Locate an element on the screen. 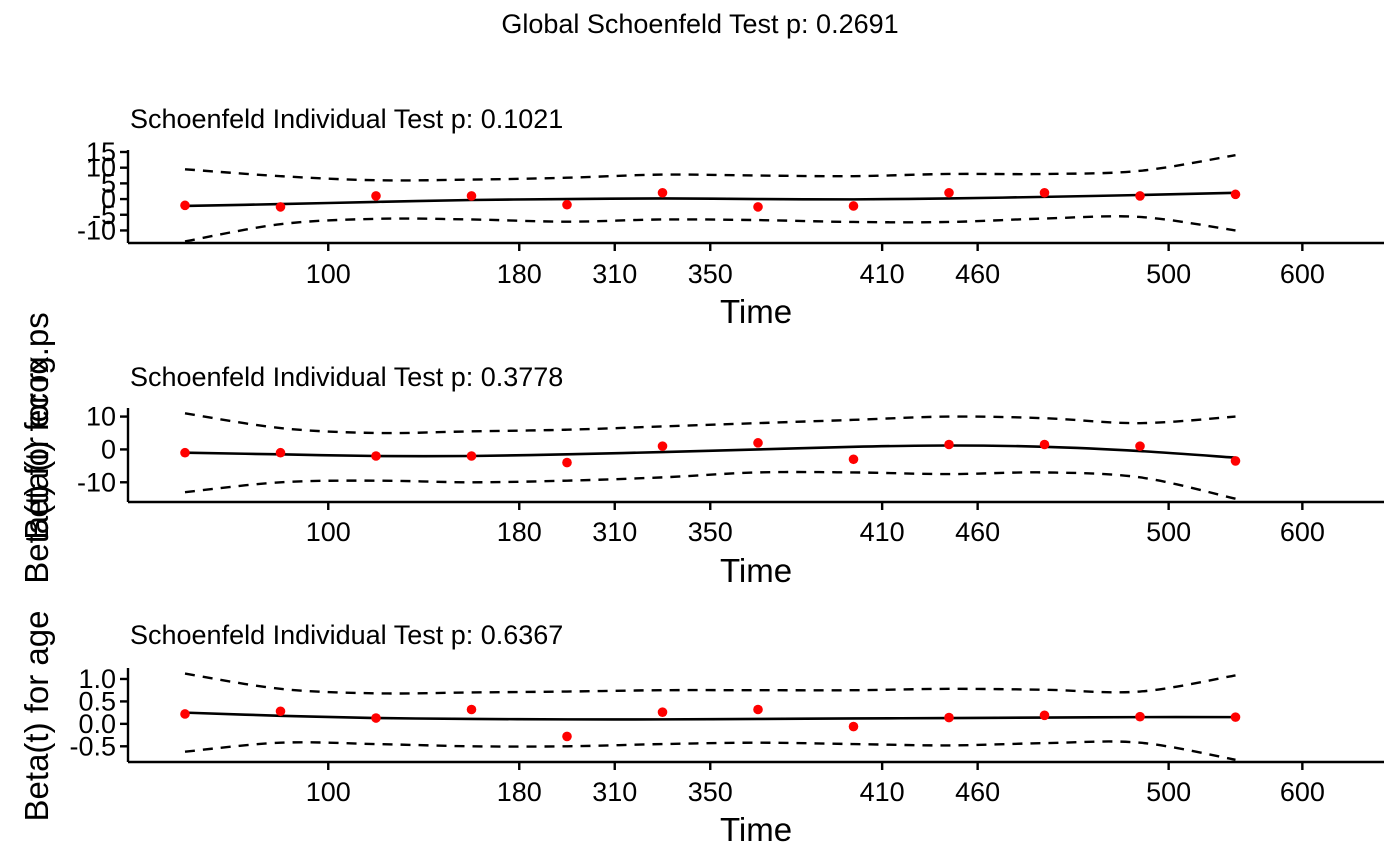  panel-subtitle: Schoenfeld Individual Test p: 0.3778 is located at coordinates (346, 377).